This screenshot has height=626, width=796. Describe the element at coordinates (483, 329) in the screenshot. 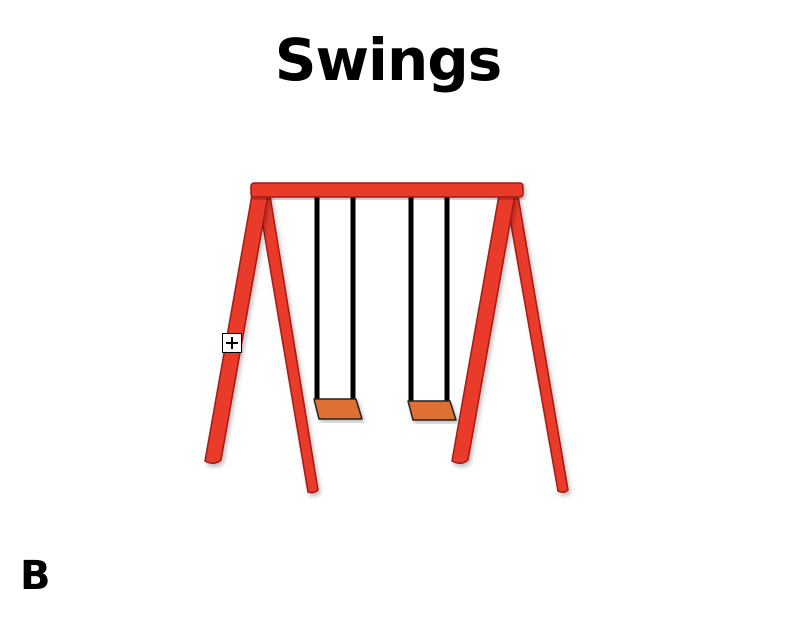

I see `swing-frame-front-right-leg` at that location.